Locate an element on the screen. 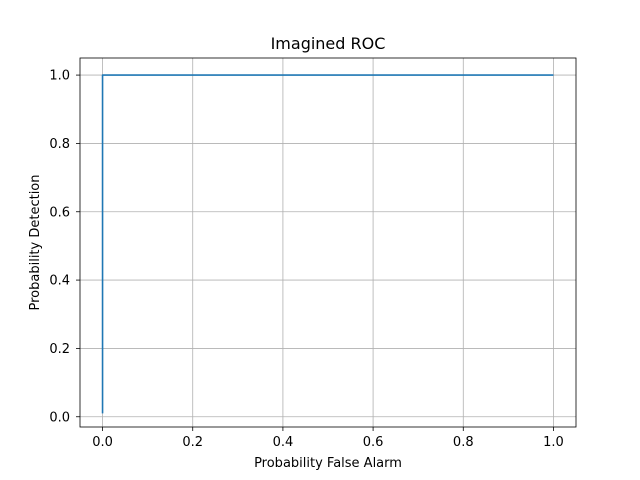 The image size is (640, 480). x-tick-label: 0.0 is located at coordinates (102, 442).